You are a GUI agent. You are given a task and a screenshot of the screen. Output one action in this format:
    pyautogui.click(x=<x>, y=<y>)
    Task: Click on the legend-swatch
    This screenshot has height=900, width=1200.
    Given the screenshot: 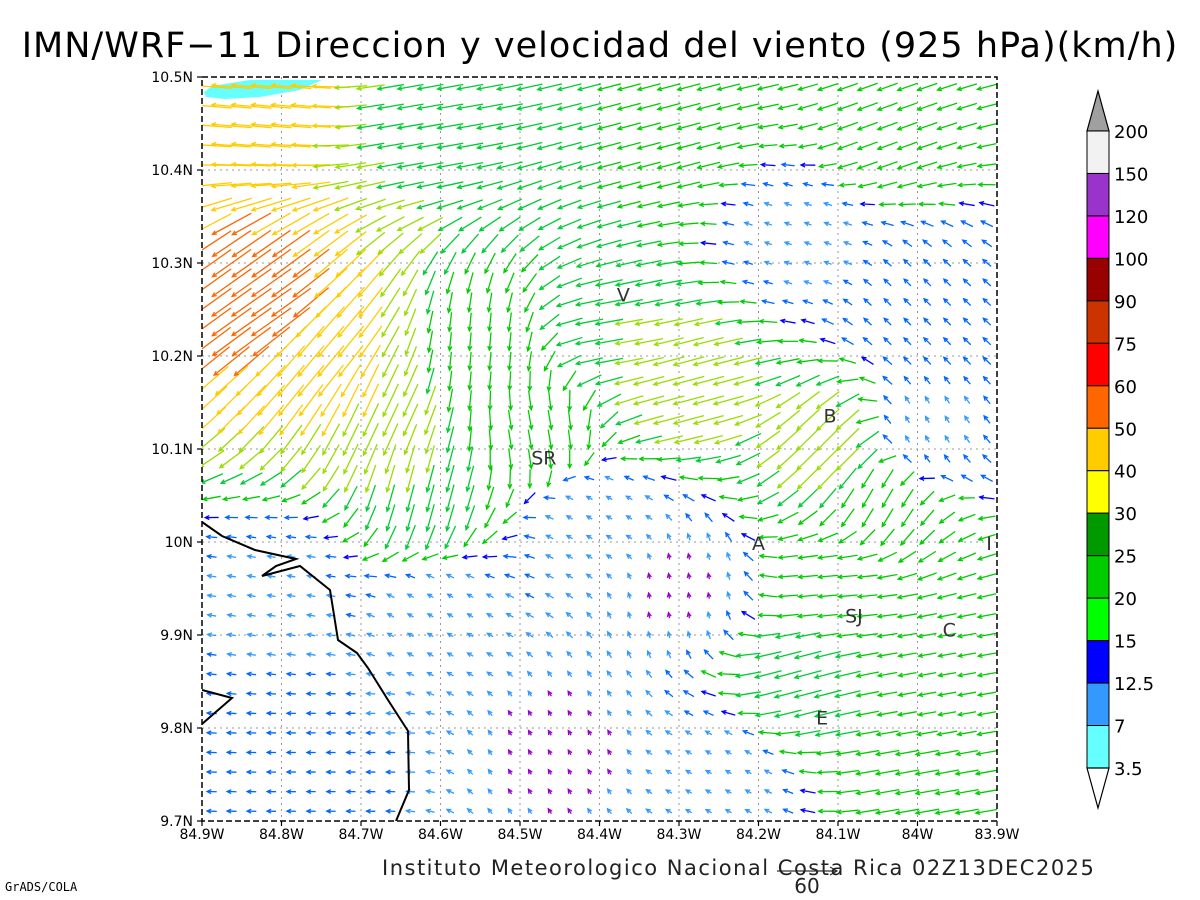 What is the action you would take?
    pyautogui.click(x=1098, y=279)
    